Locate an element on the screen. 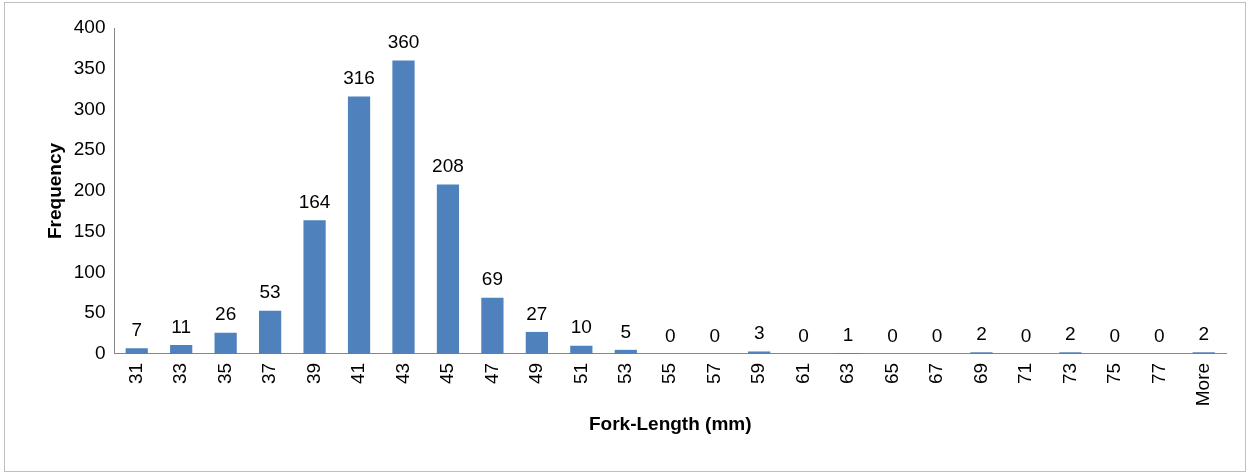 Image resolution: width=1252 pixels, height=476 pixels. data-label: 5 is located at coordinates (626, 331).